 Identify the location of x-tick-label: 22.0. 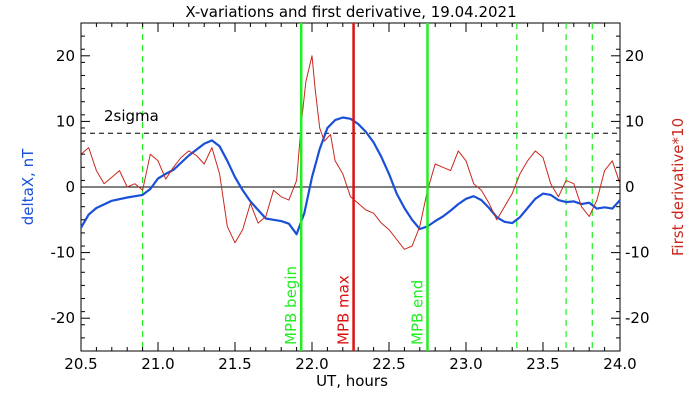
(311, 364).